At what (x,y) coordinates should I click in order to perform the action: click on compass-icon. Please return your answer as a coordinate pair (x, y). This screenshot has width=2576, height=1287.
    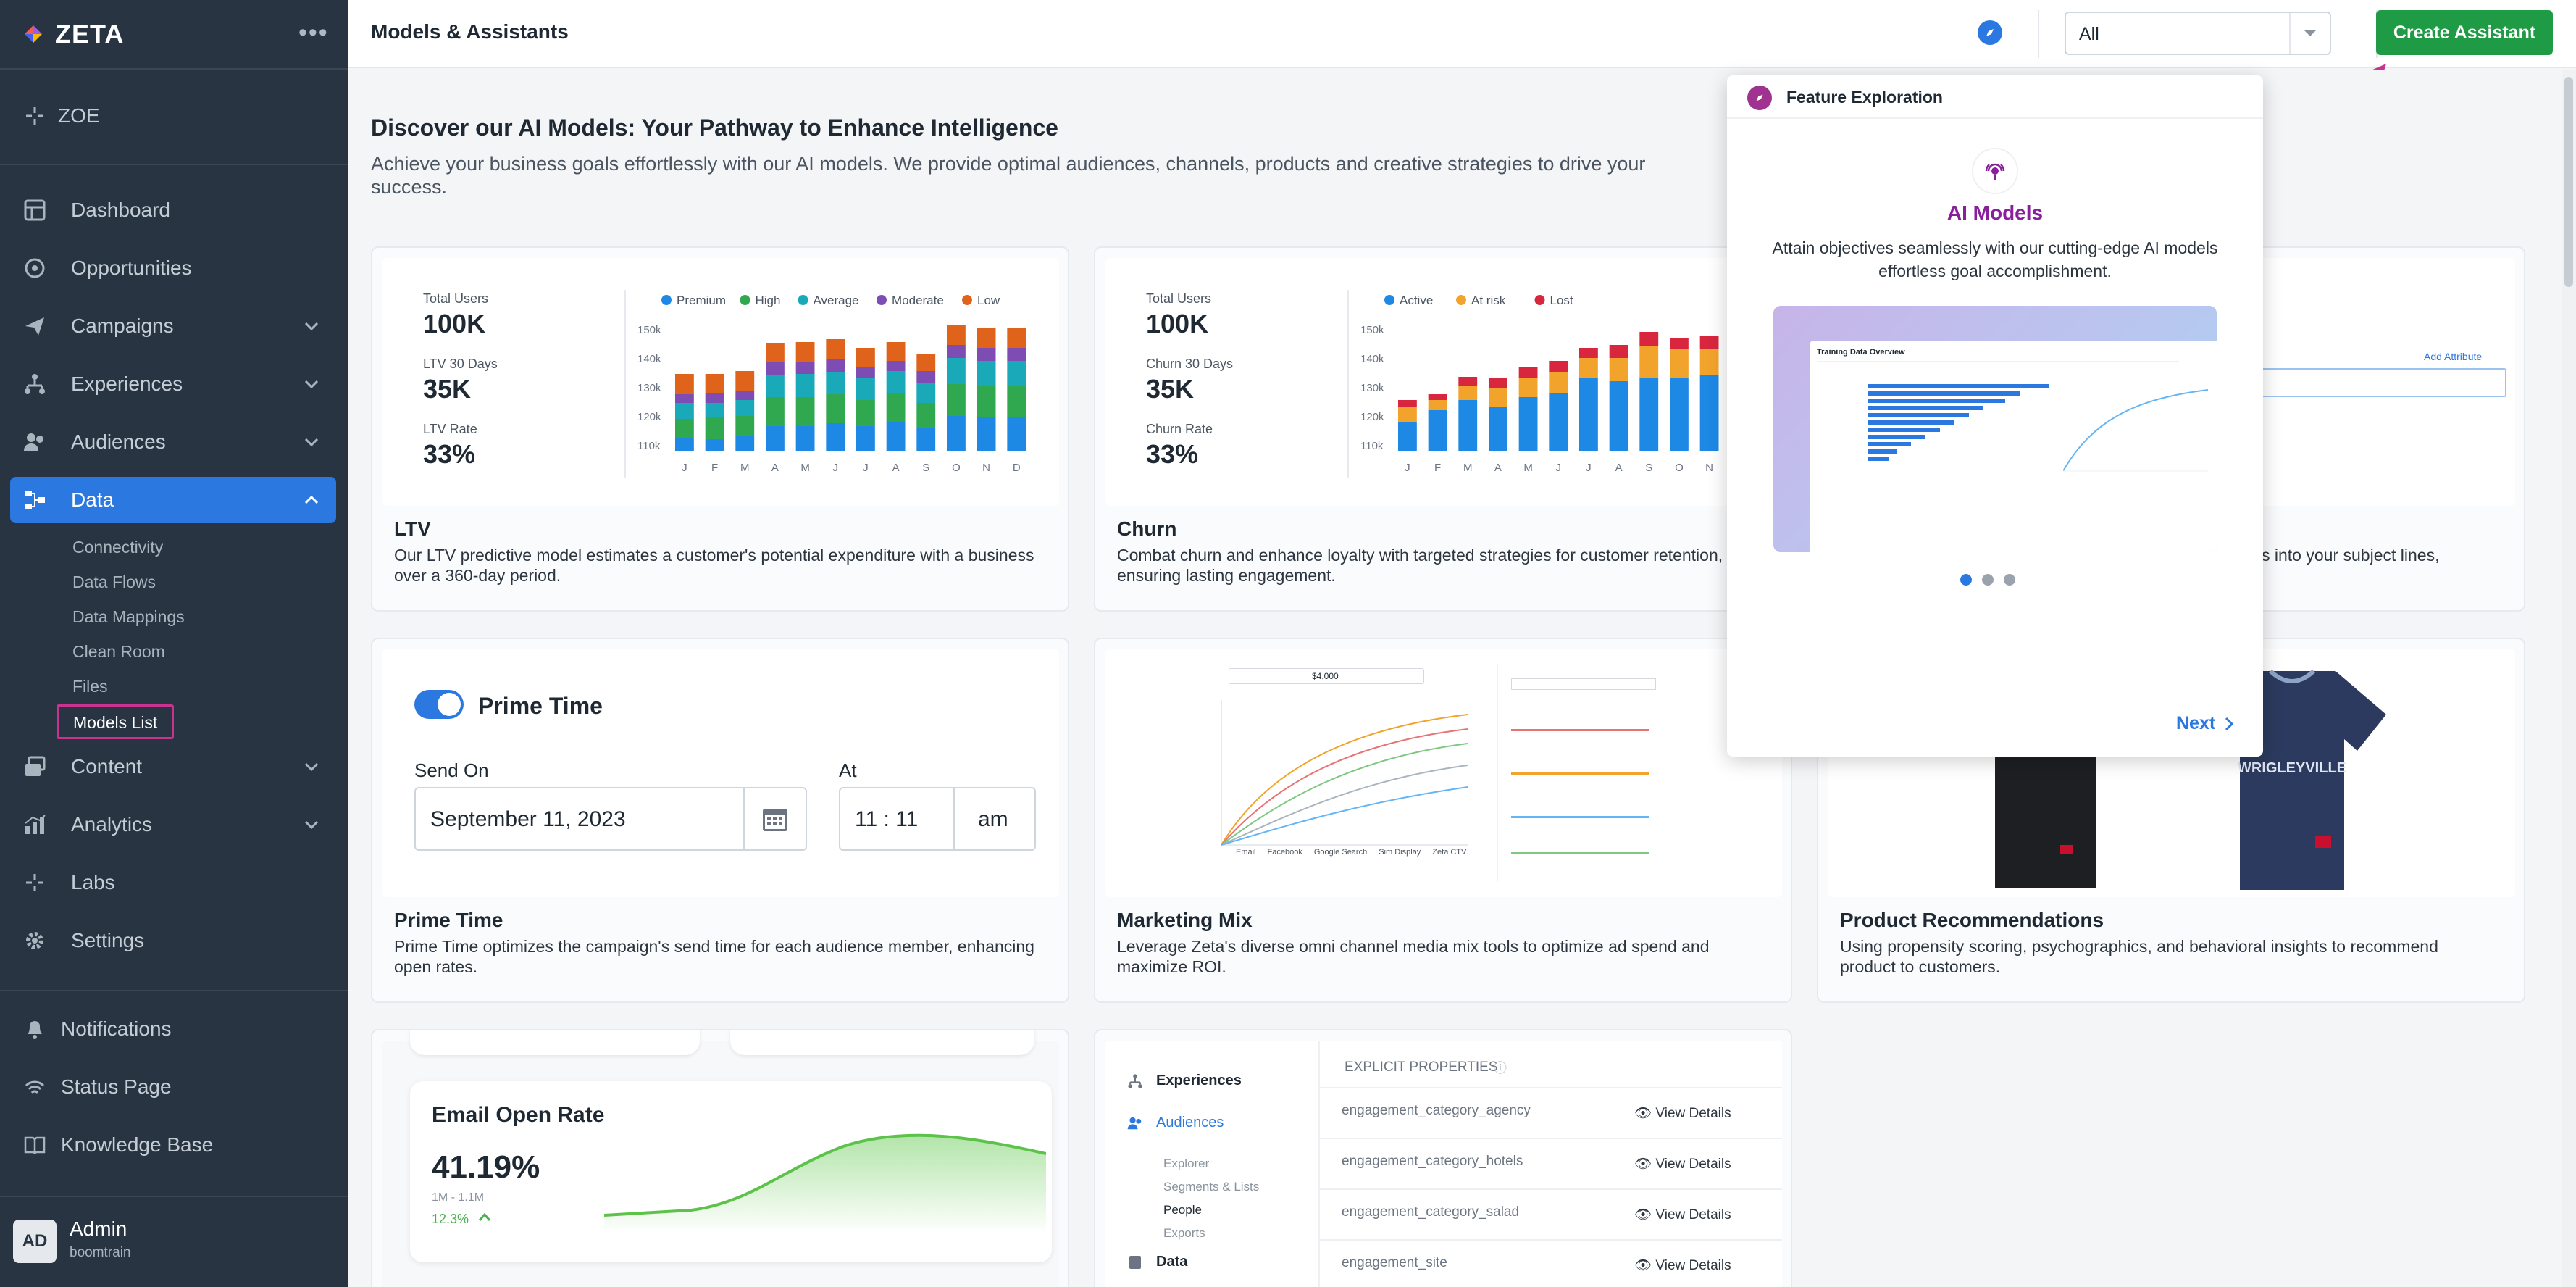
    Looking at the image, I should click on (1990, 32).